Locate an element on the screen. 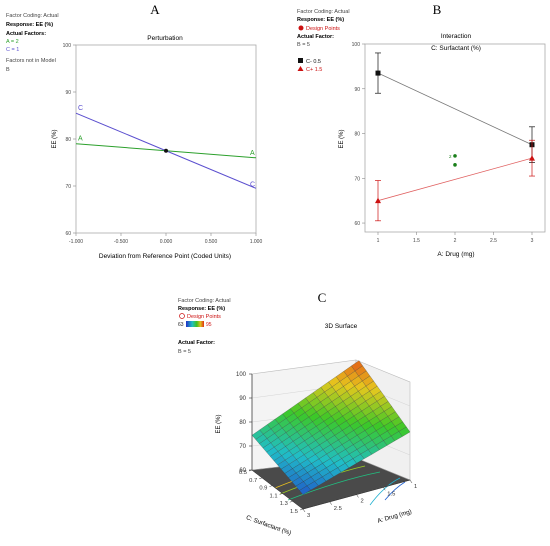 The image size is (550, 546). chart-a-xtick-label: 0.000 is located at coordinates (166, 242).